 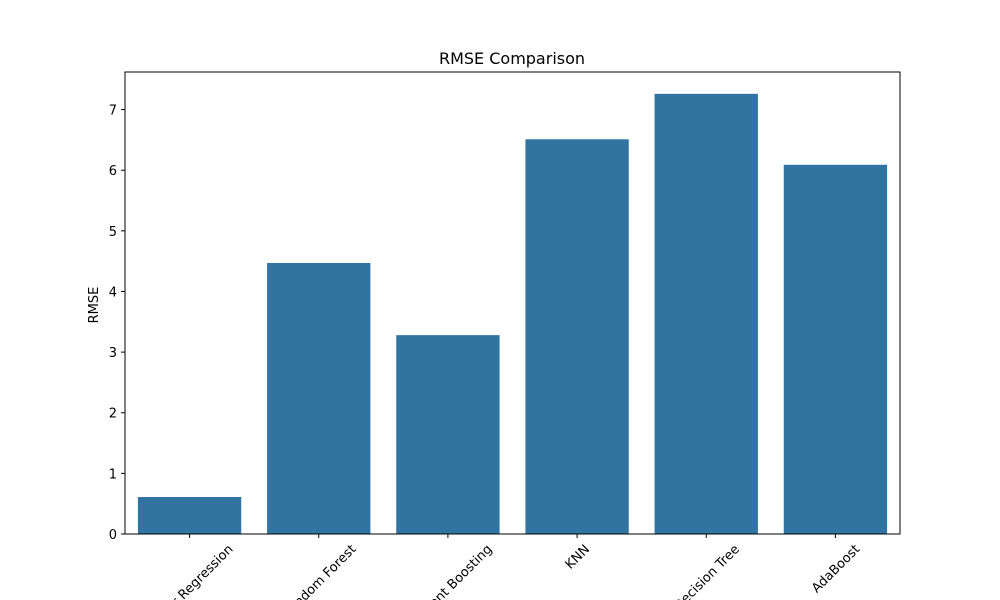 What do you see at coordinates (578, 557) in the screenshot?
I see `x-tick-label: KNN` at bounding box center [578, 557].